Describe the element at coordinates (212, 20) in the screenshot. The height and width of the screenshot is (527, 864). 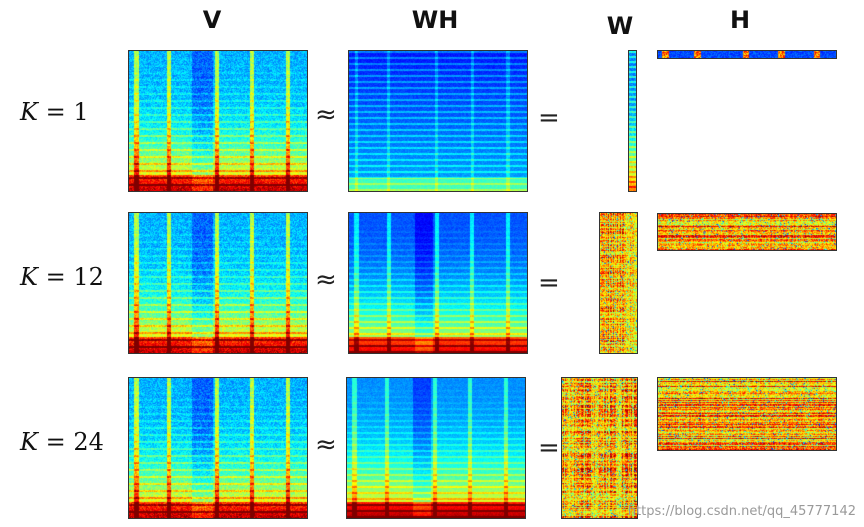
I see `header-v: V` at that location.